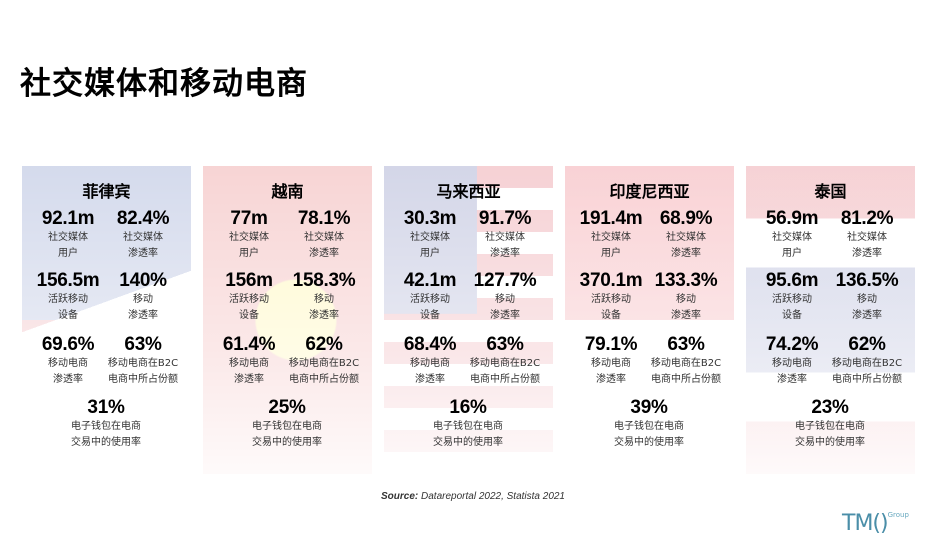 The image size is (951, 549). I want to click on stat-value: 140%, so click(143, 280).